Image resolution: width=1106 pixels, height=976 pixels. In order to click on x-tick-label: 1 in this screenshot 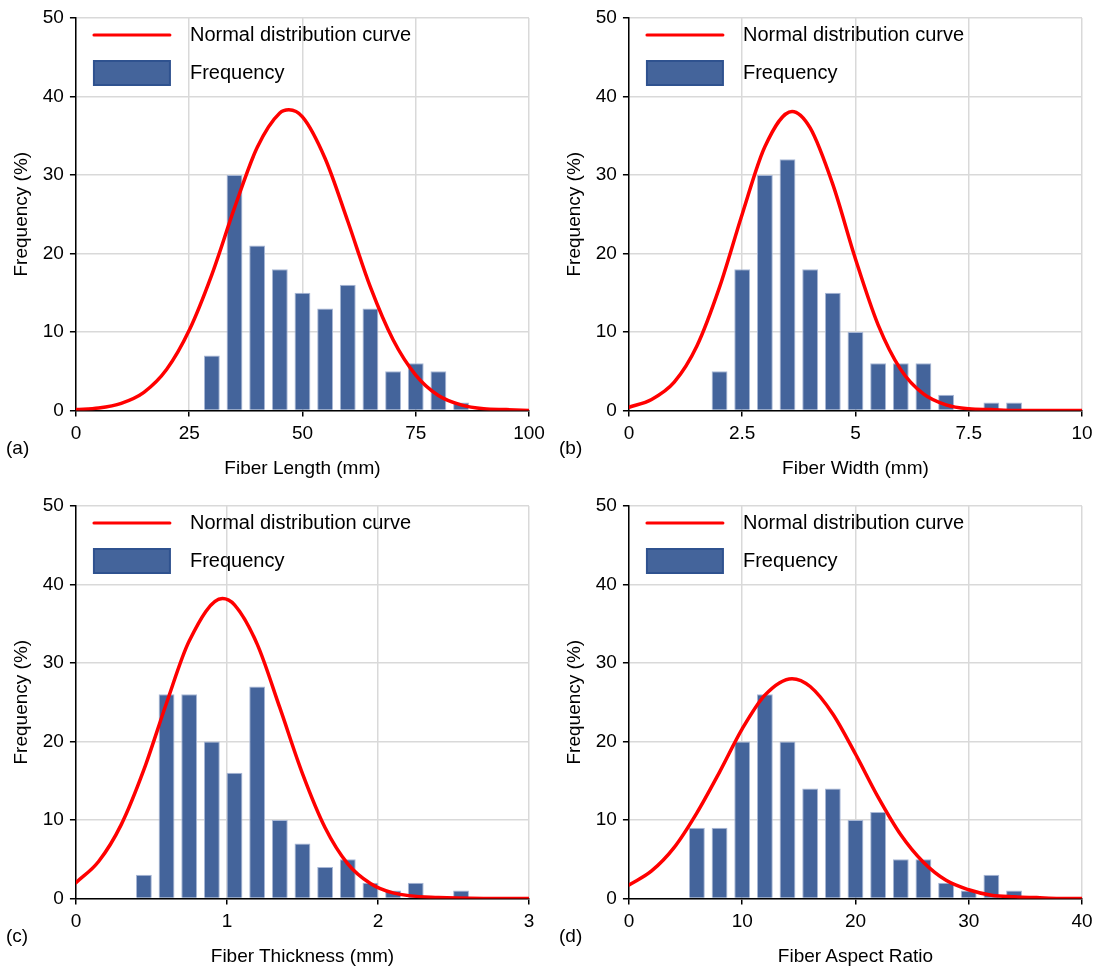, I will do `click(227, 921)`.